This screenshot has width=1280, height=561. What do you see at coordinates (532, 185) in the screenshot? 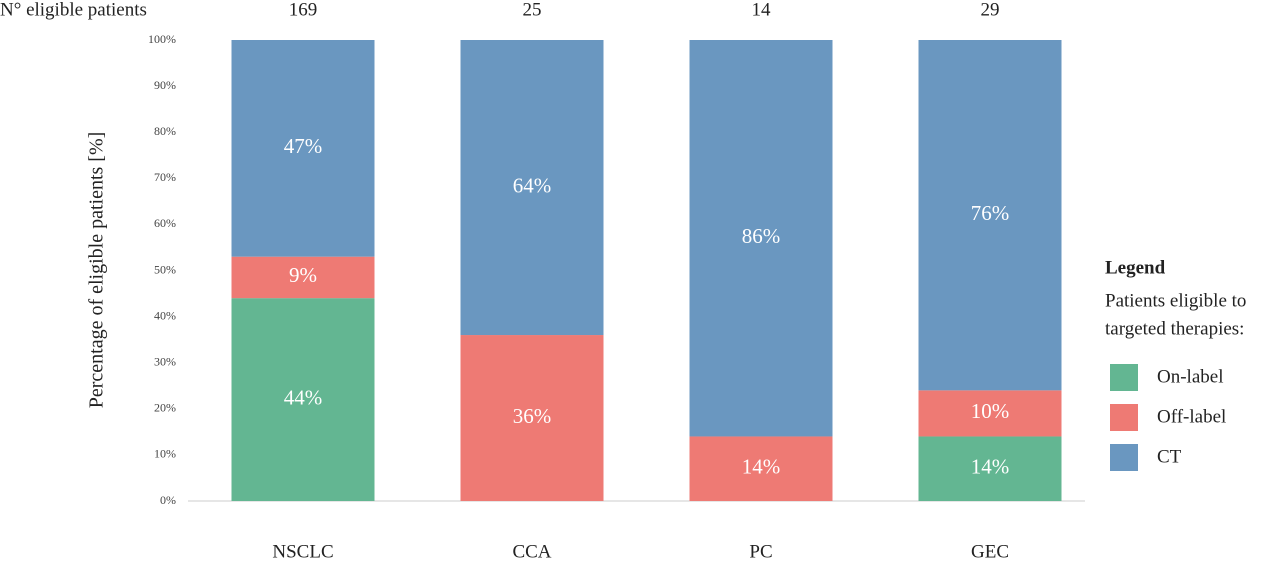
I see `data-label: 64%` at bounding box center [532, 185].